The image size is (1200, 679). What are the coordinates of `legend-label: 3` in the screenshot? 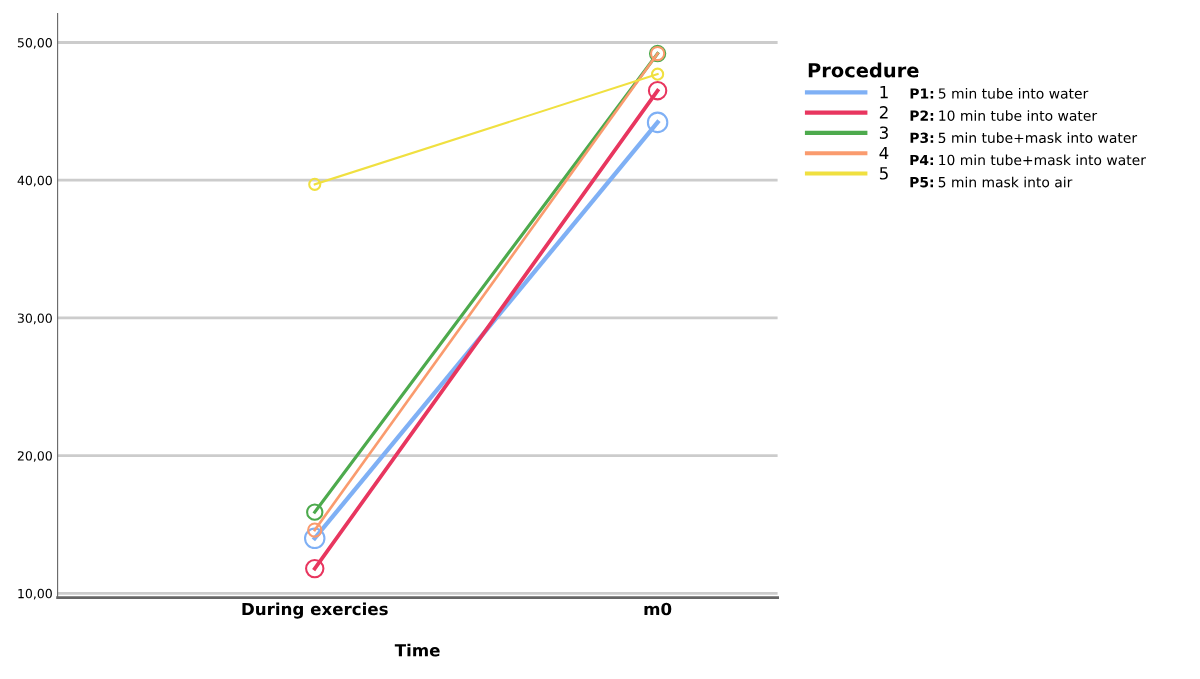 It's located at (883, 133).